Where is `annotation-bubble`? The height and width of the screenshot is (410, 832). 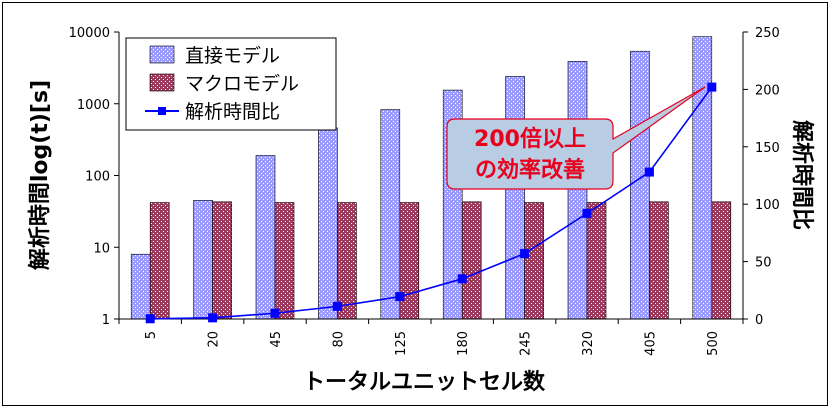
annotation-bubble is located at coordinates (576, 138).